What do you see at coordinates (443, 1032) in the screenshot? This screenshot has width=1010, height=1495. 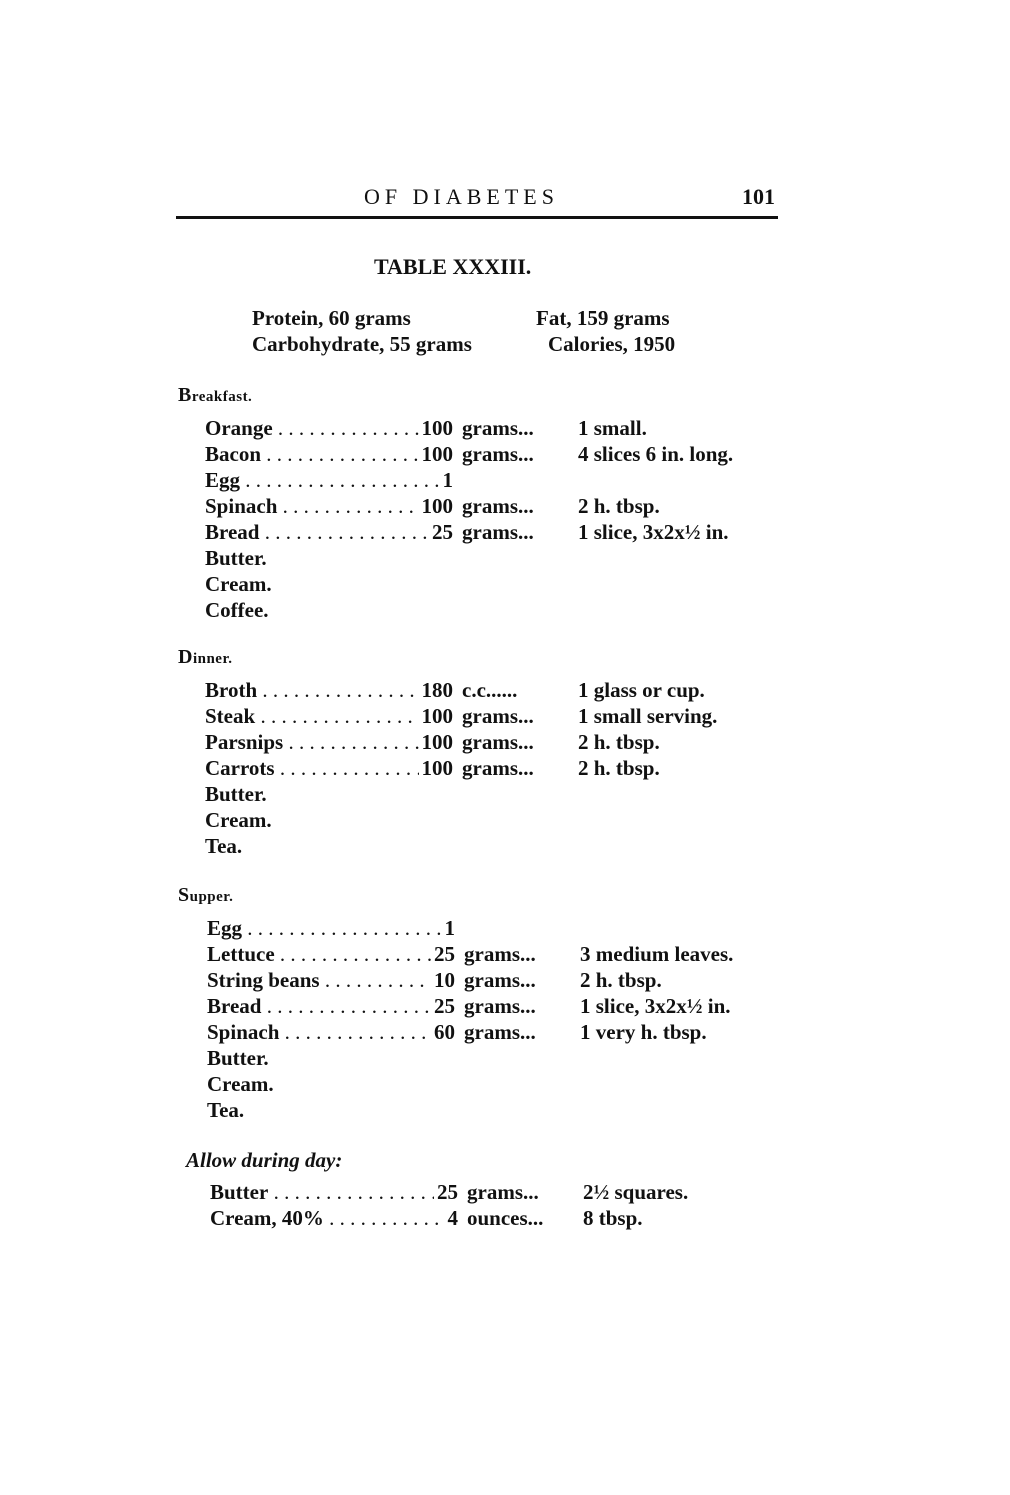 I see `food-amount: 60` at bounding box center [443, 1032].